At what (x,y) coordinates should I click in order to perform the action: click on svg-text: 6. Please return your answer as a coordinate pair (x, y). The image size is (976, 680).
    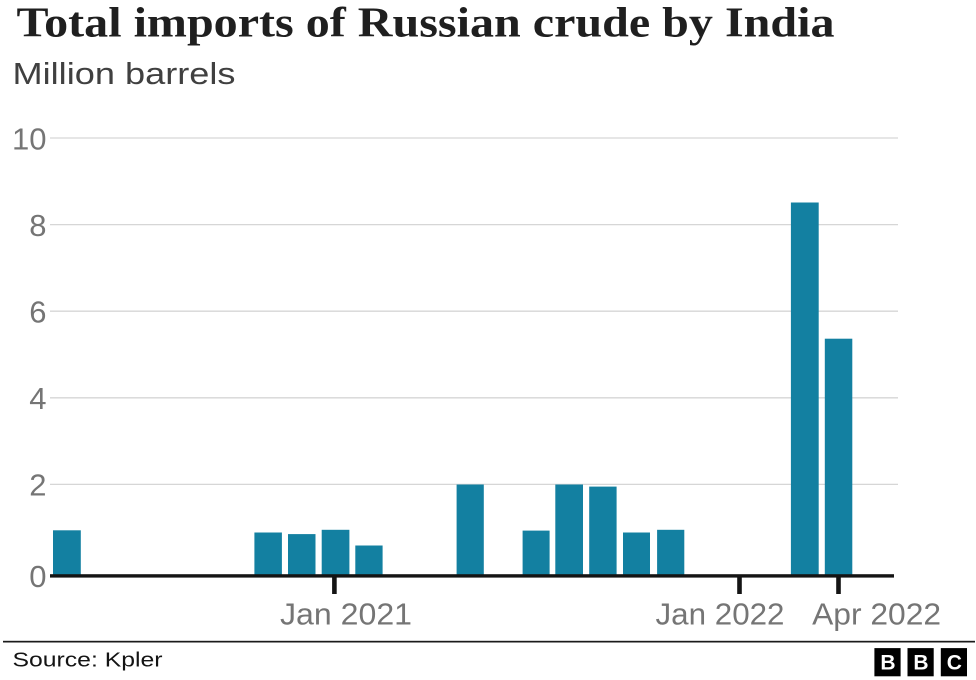
    Looking at the image, I should click on (37, 312).